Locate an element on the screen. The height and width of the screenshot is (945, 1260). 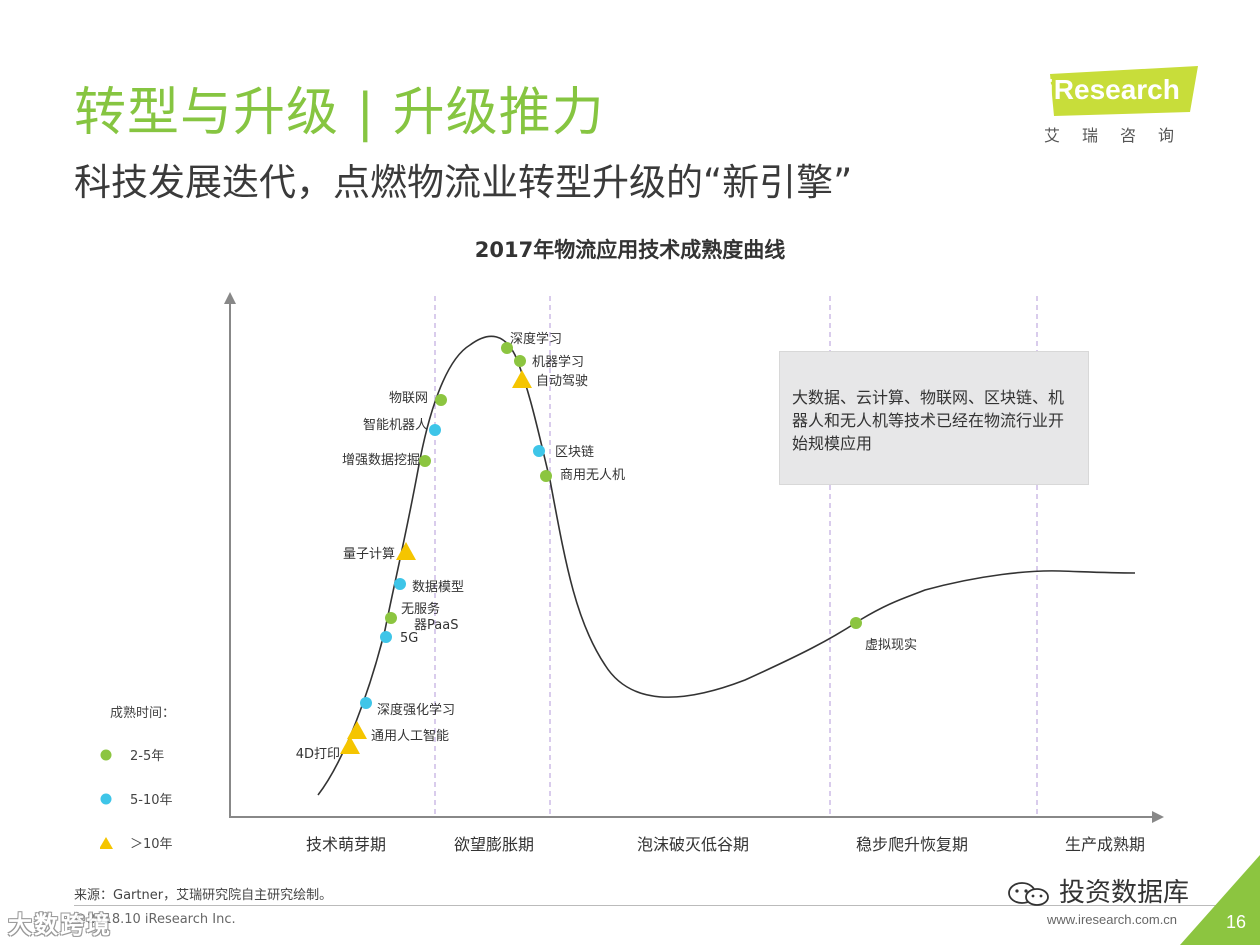
tech-point-label: 量子计算 is located at coordinates (369, 554).